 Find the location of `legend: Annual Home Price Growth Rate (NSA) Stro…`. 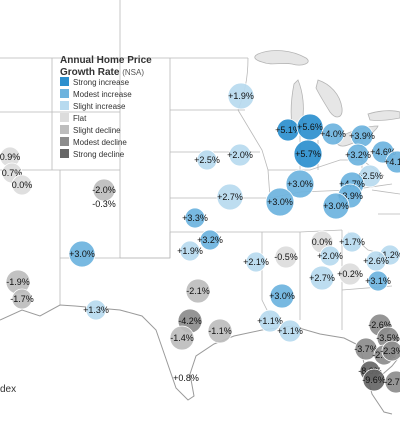

legend: Annual Home Price Growth Rate (NSA) Stro… is located at coordinates (106, 107).